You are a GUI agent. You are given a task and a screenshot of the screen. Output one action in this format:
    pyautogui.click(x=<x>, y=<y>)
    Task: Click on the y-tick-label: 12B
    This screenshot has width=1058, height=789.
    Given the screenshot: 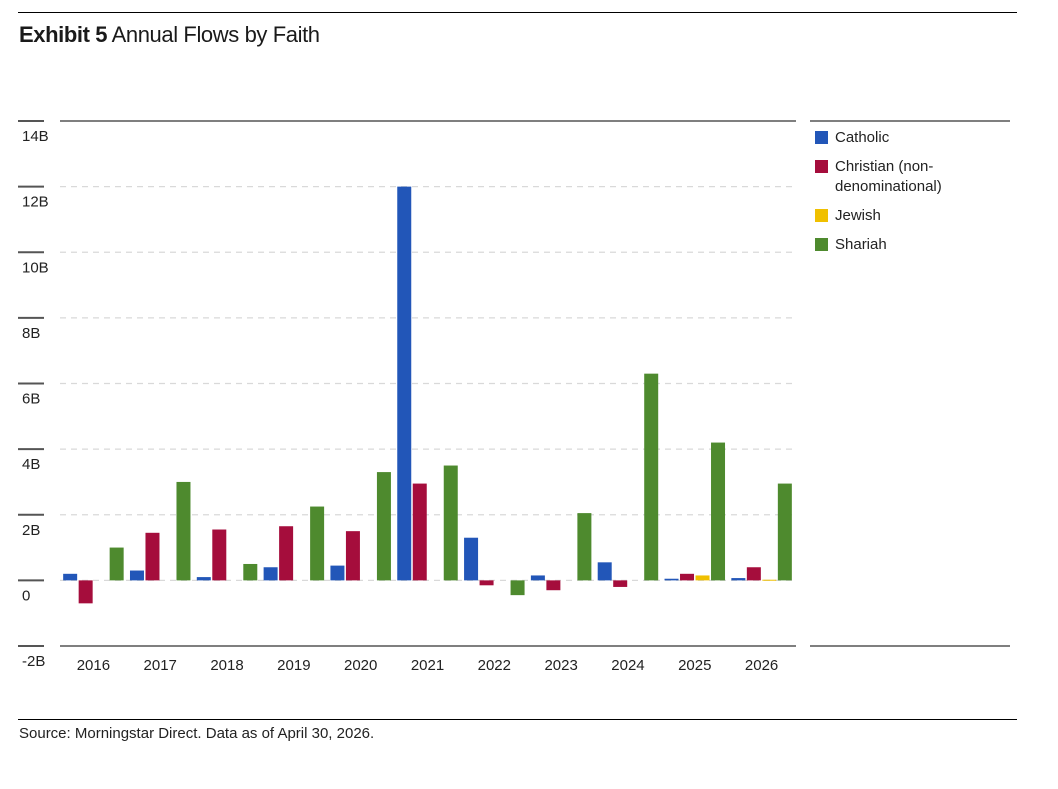 What is the action you would take?
    pyautogui.click(x=35, y=202)
    